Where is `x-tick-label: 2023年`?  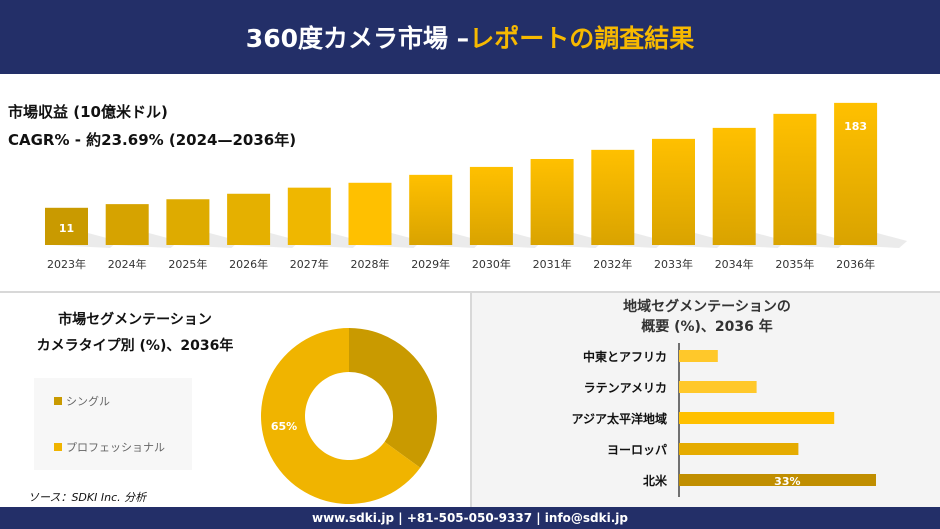
x-tick-label: 2023年 is located at coordinates (66, 264).